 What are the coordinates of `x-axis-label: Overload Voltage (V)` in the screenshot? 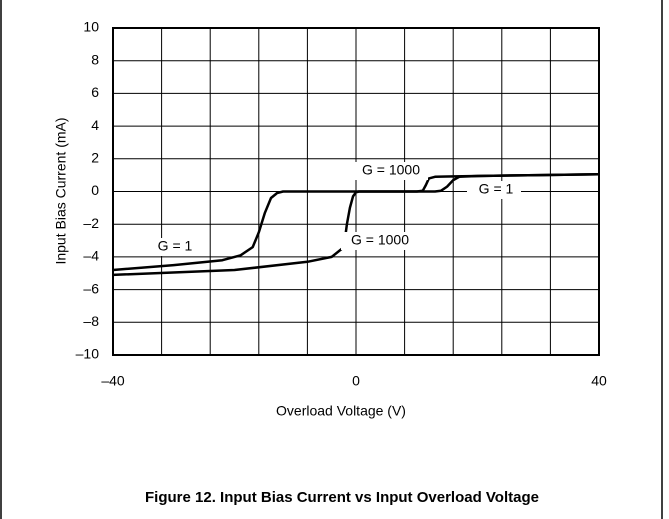 It's located at (341, 411).